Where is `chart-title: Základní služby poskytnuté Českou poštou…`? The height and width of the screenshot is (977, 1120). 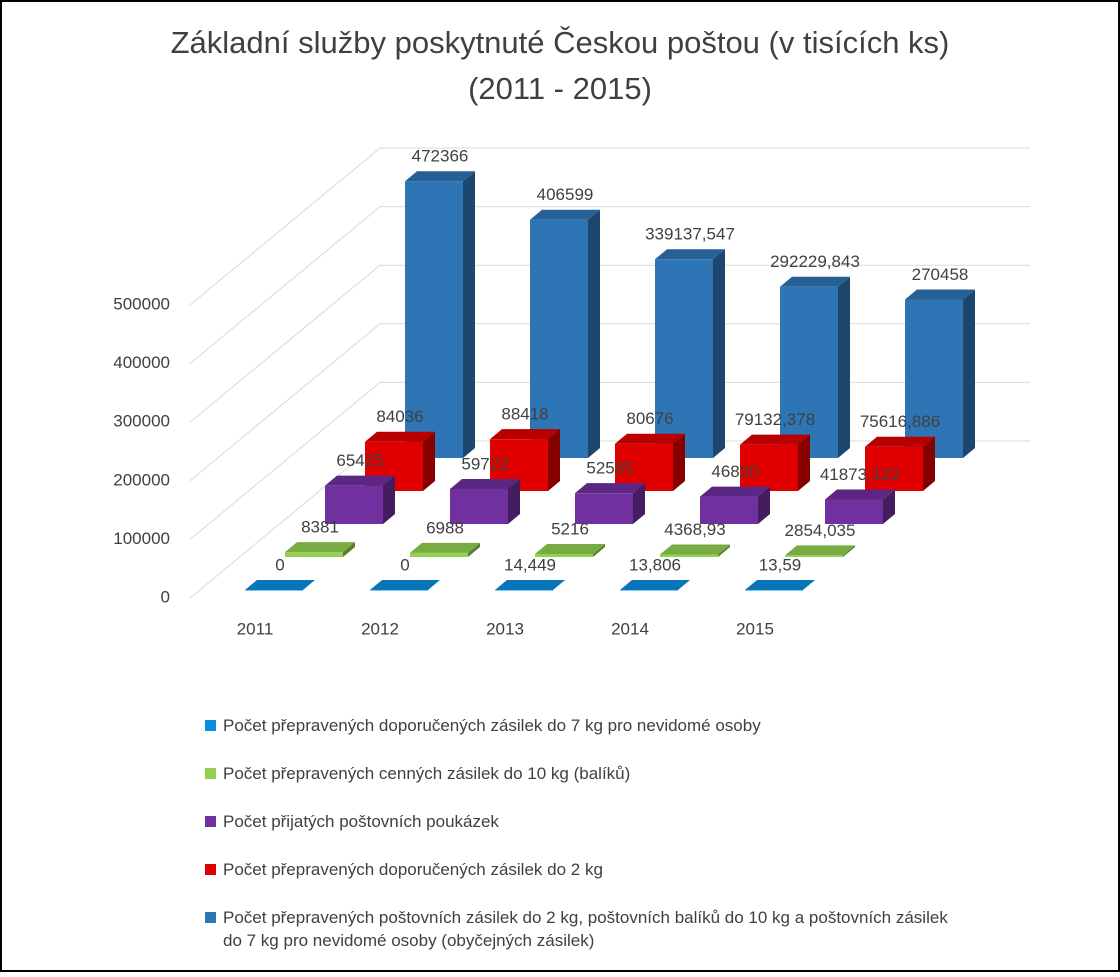 chart-title: Základní služby poskytnuté Českou poštou… is located at coordinates (560, 42).